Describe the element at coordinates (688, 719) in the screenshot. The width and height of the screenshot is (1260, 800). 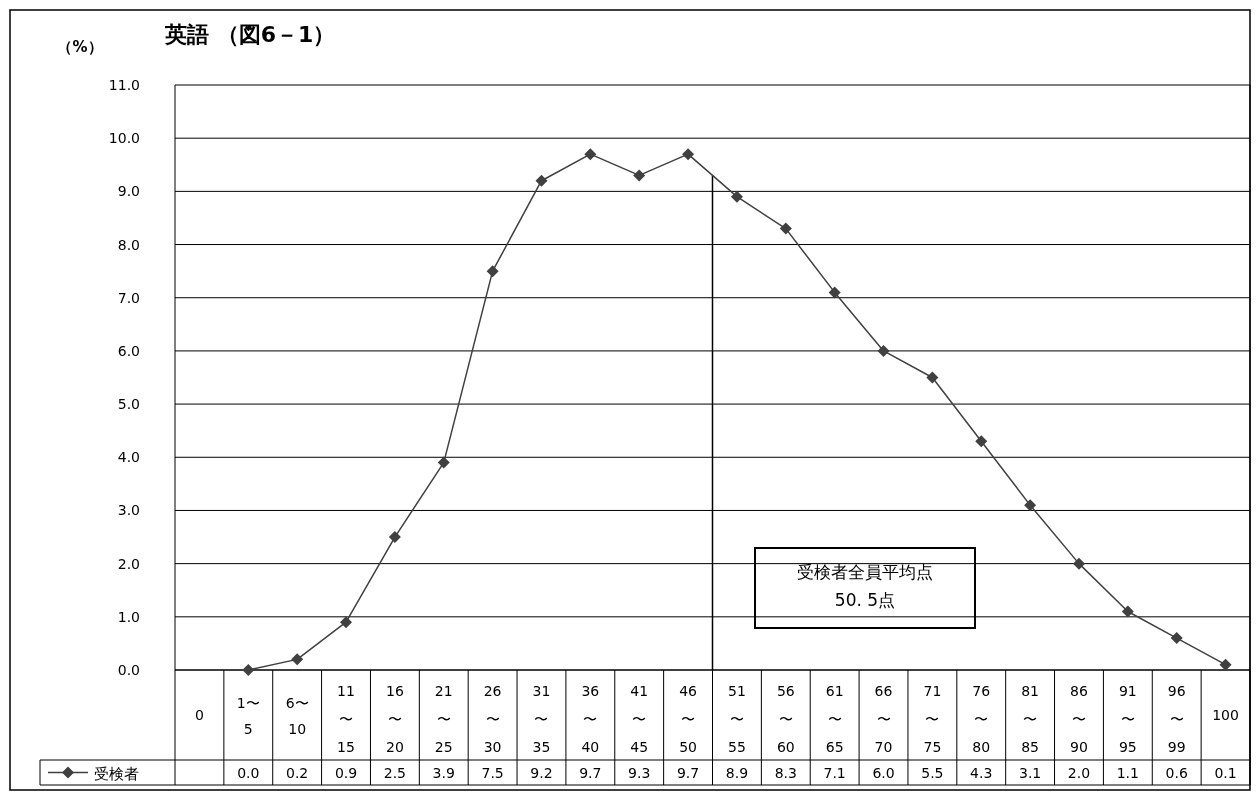
I see `x-tick-label: 46〜50` at that location.